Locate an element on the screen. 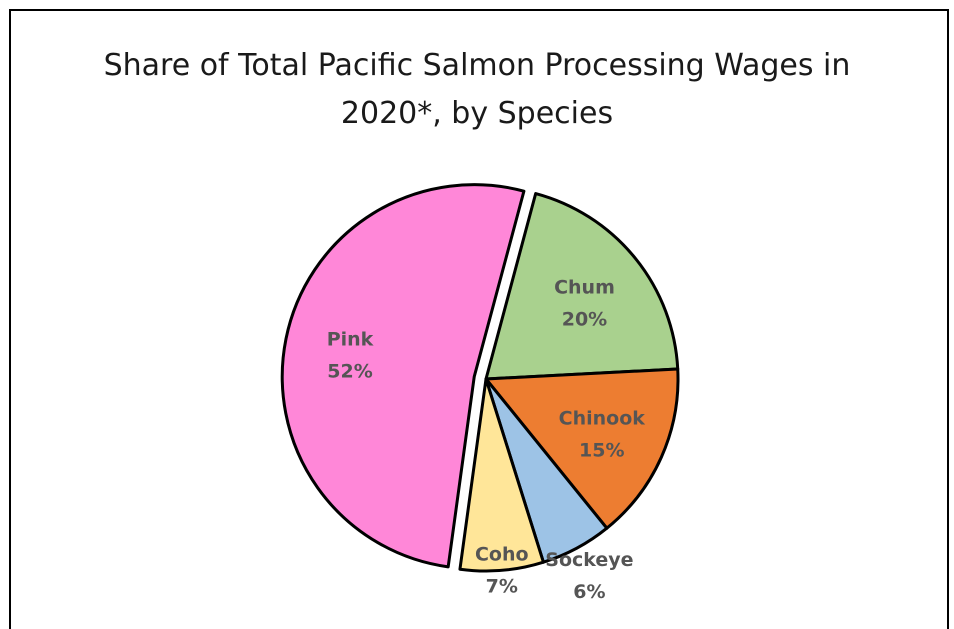 This screenshot has height=629, width=954. pie-slice-coho is located at coordinates (501, 475).